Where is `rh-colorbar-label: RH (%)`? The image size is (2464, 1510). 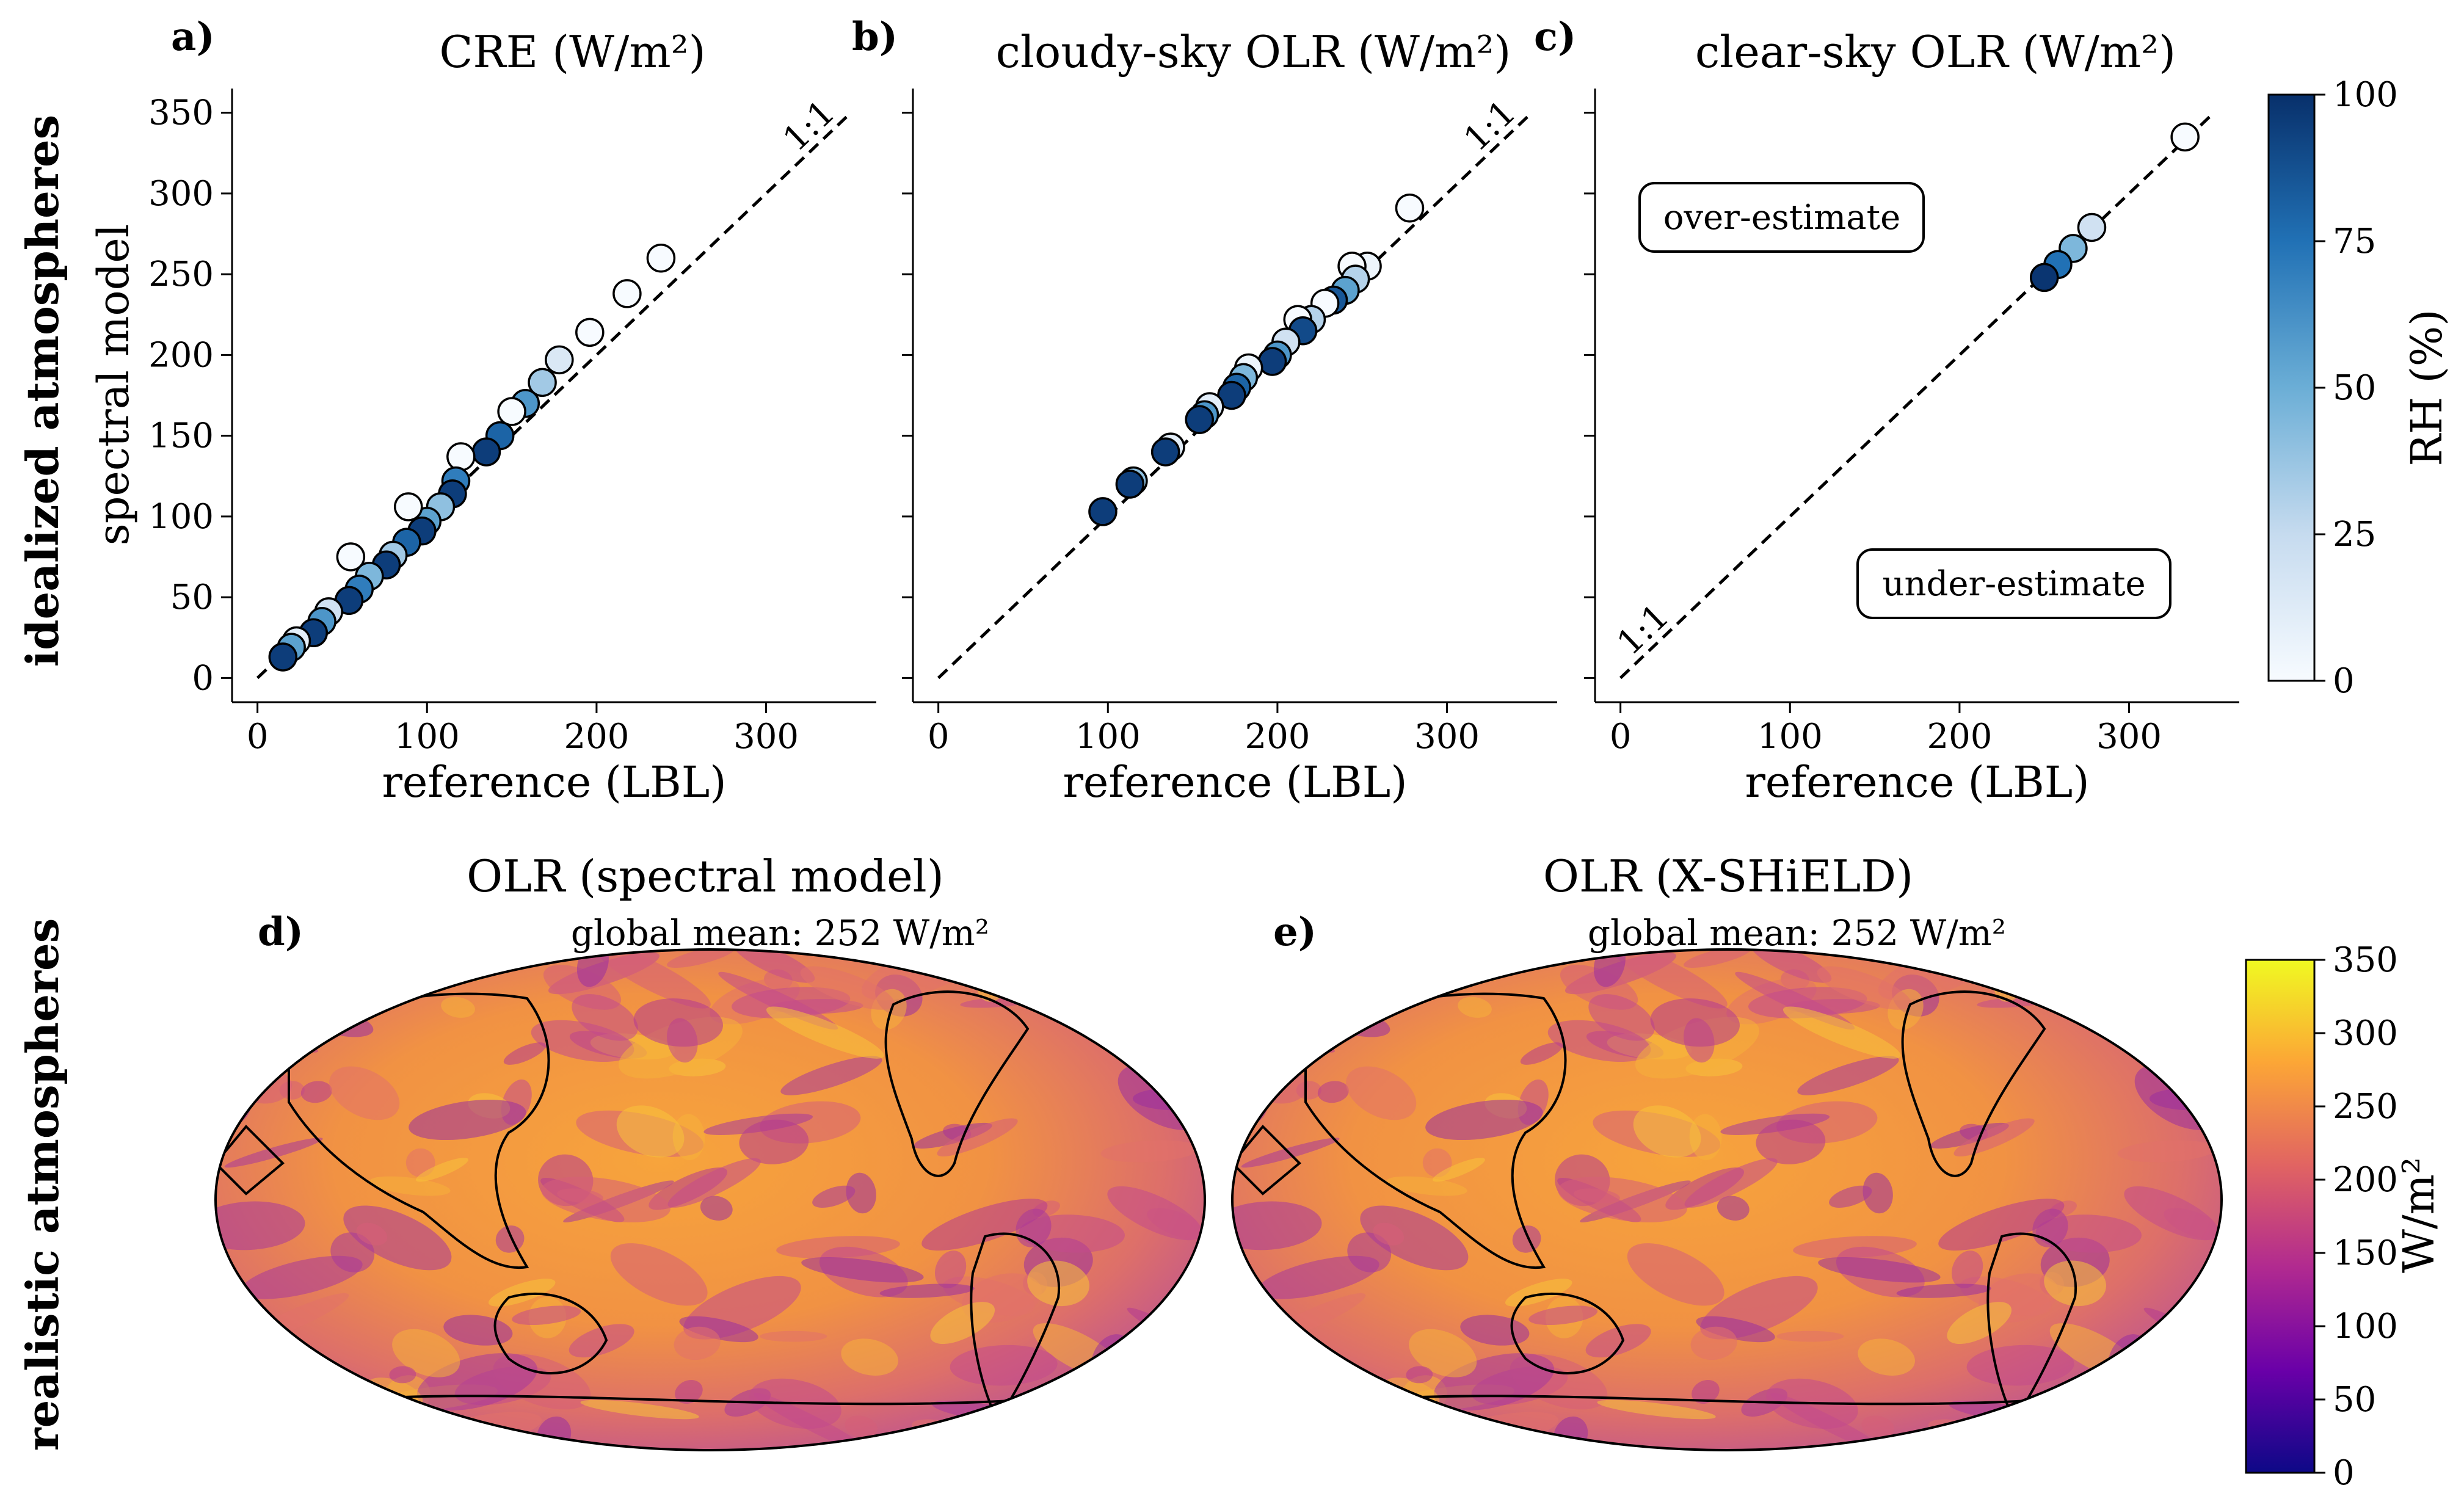
rh-colorbar-label: RH (%) is located at coordinates (2427, 387).